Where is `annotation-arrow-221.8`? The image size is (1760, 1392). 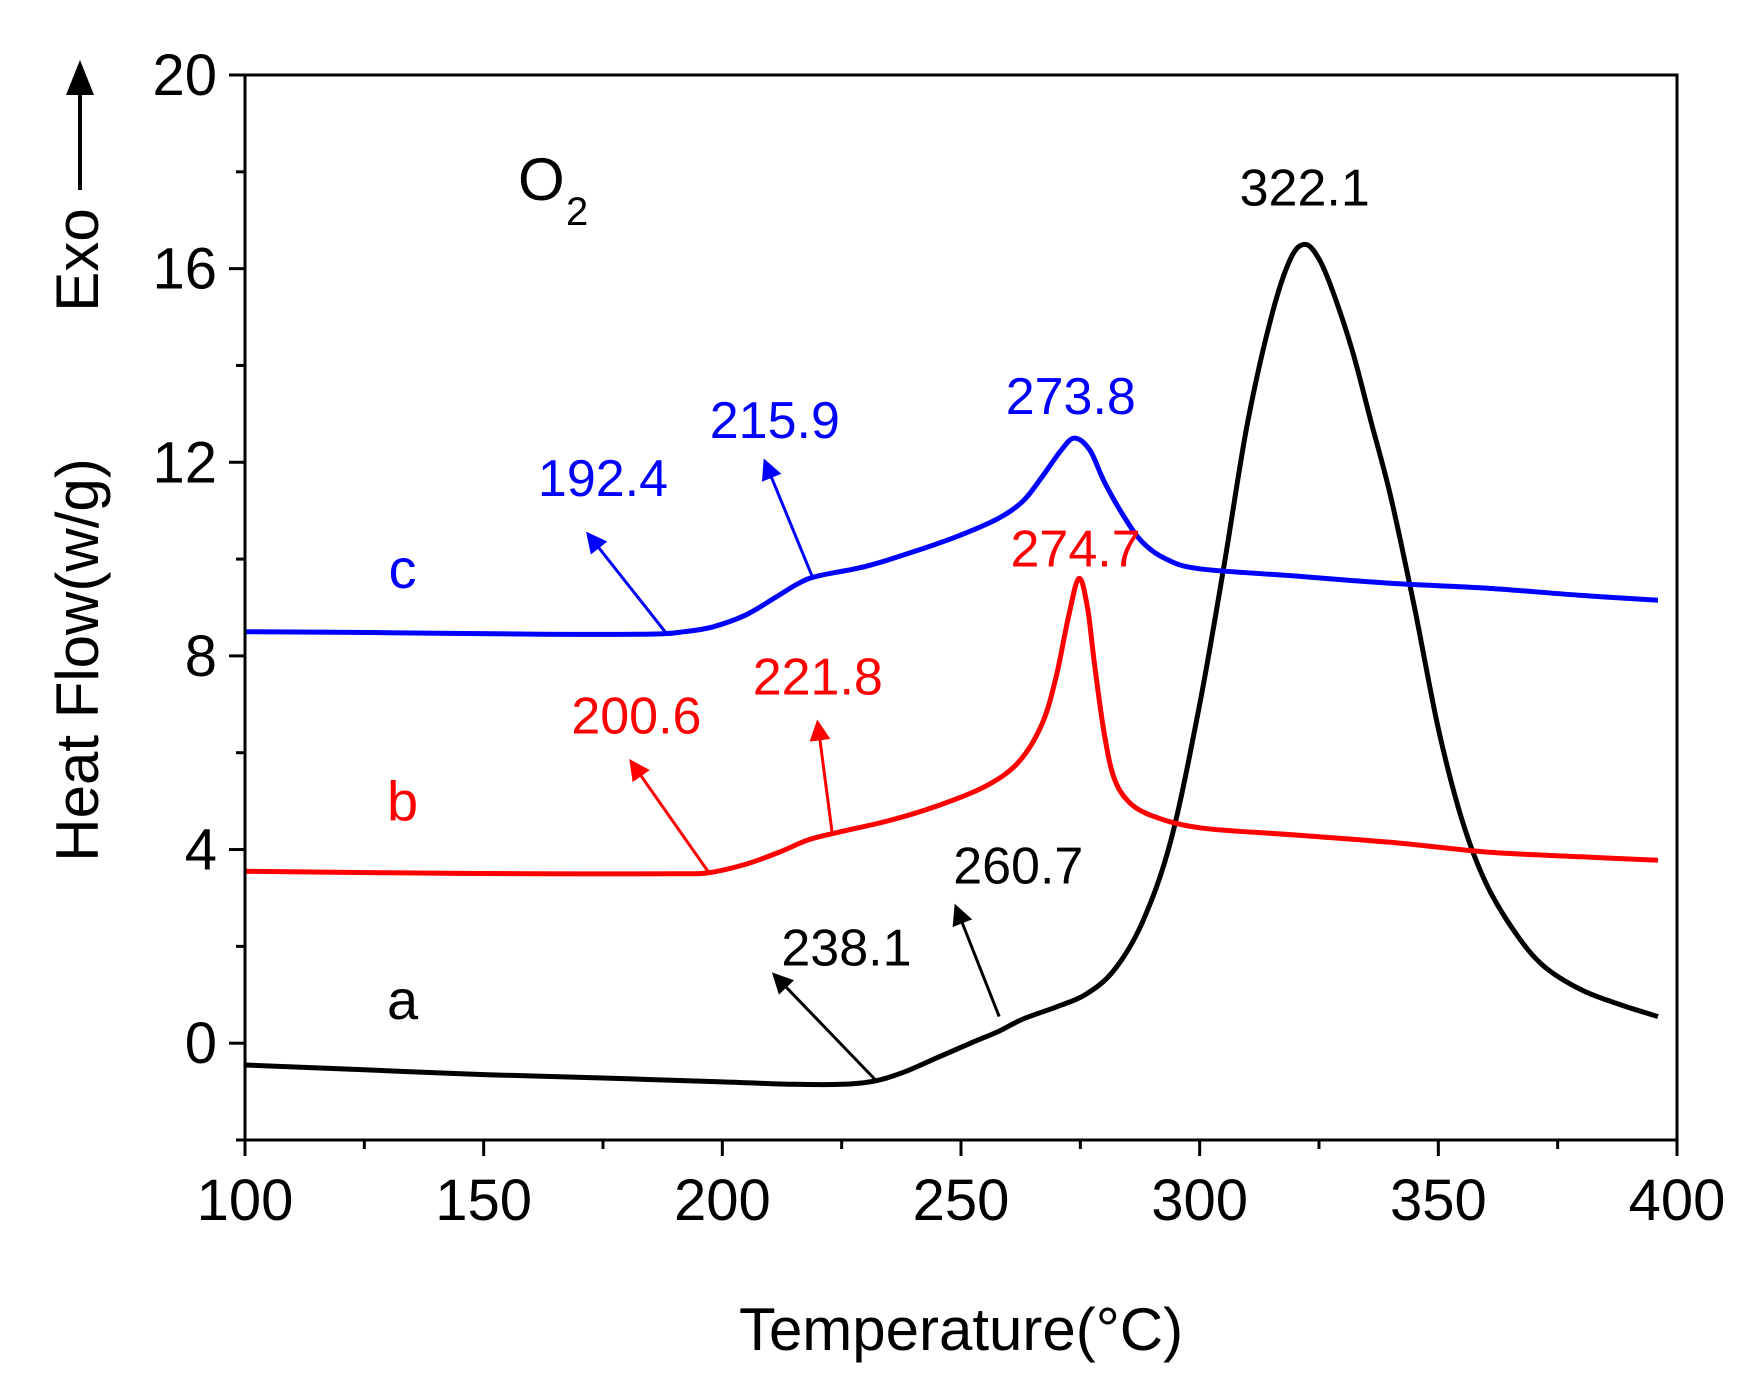
annotation-arrow-221.8 is located at coordinates (821, 776).